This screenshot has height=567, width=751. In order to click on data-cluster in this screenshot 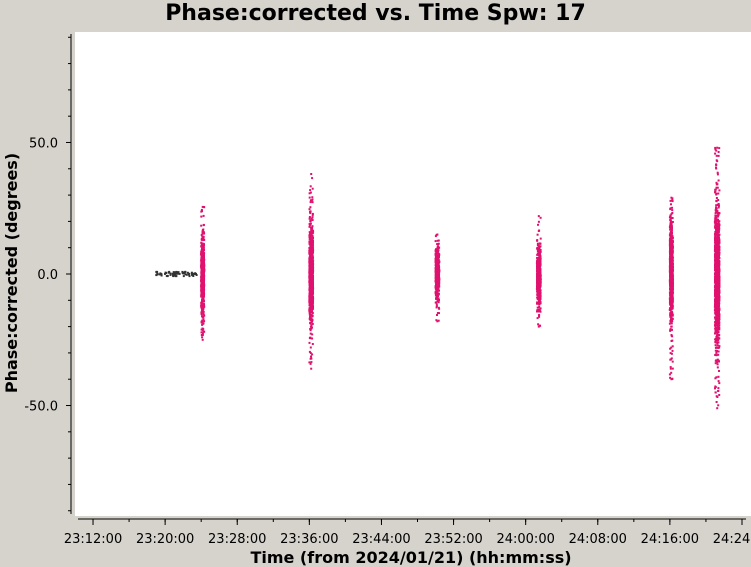, I will do `click(203, 273)`.